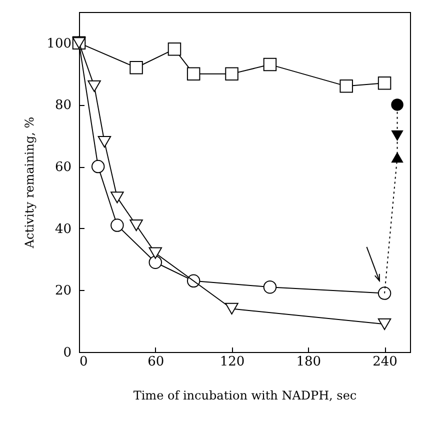  I want to click on x-tick-label: 240, so click(385, 362).